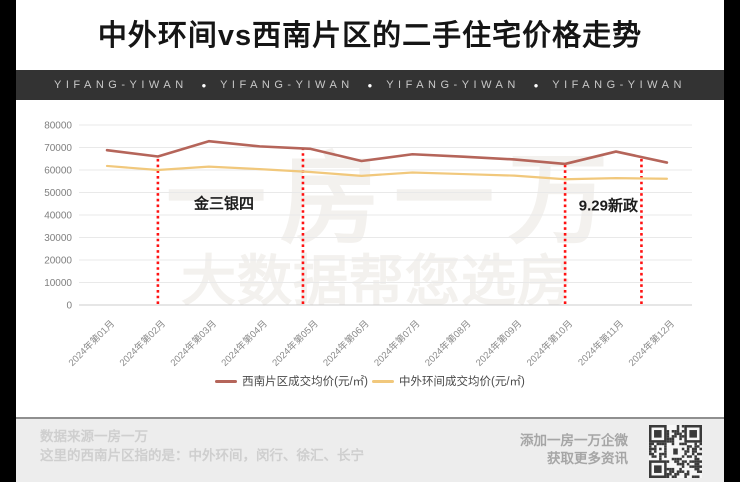  I want to click on footer-source-line: 数据来源一房一万, so click(94, 436).